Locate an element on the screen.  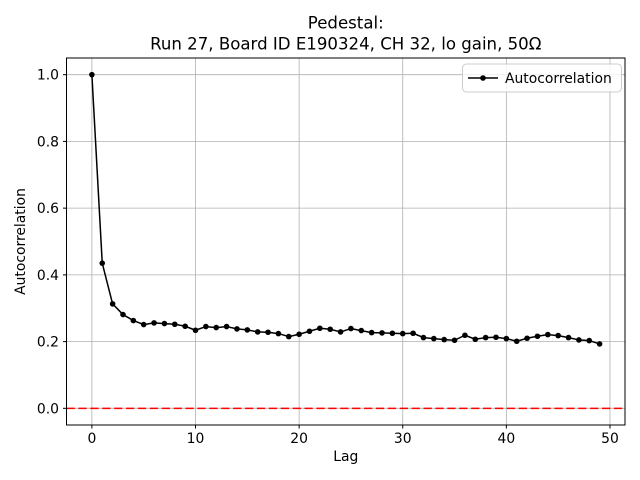
legend-entry-label: Autocorrelation is located at coordinates (558, 79).